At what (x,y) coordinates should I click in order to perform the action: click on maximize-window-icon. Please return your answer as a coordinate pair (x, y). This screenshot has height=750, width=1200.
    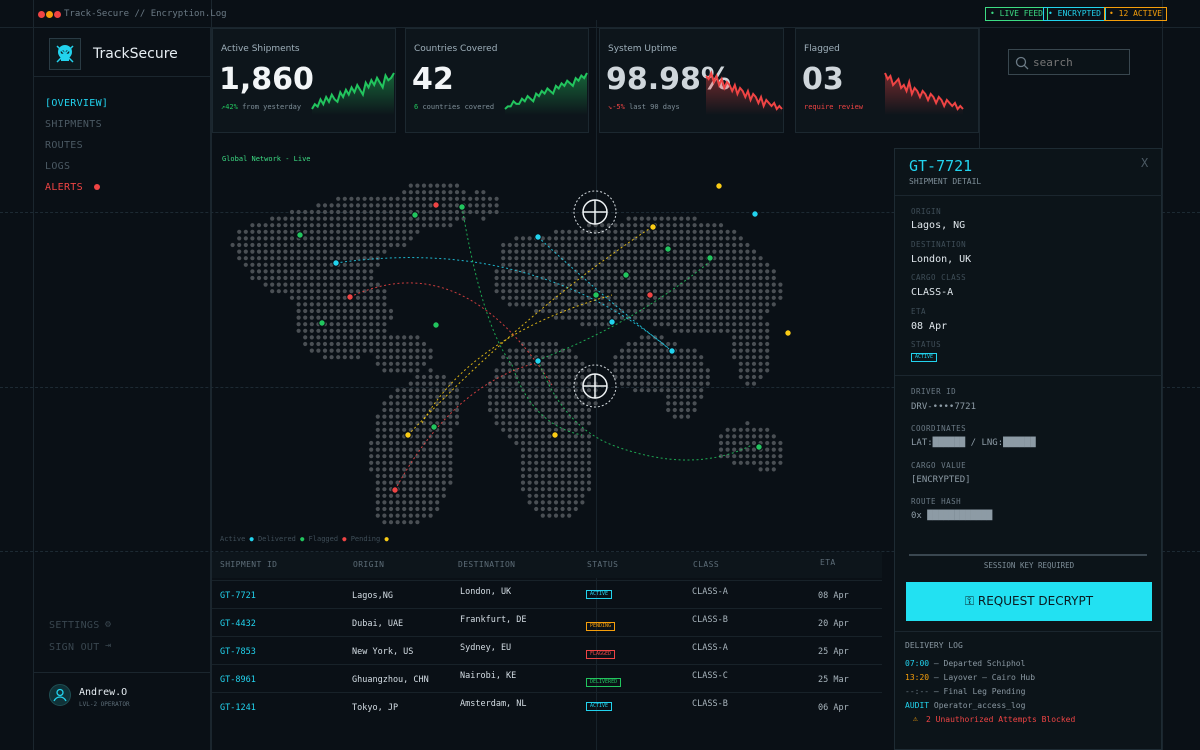
    Looking at the image, I should click on (57, 14).